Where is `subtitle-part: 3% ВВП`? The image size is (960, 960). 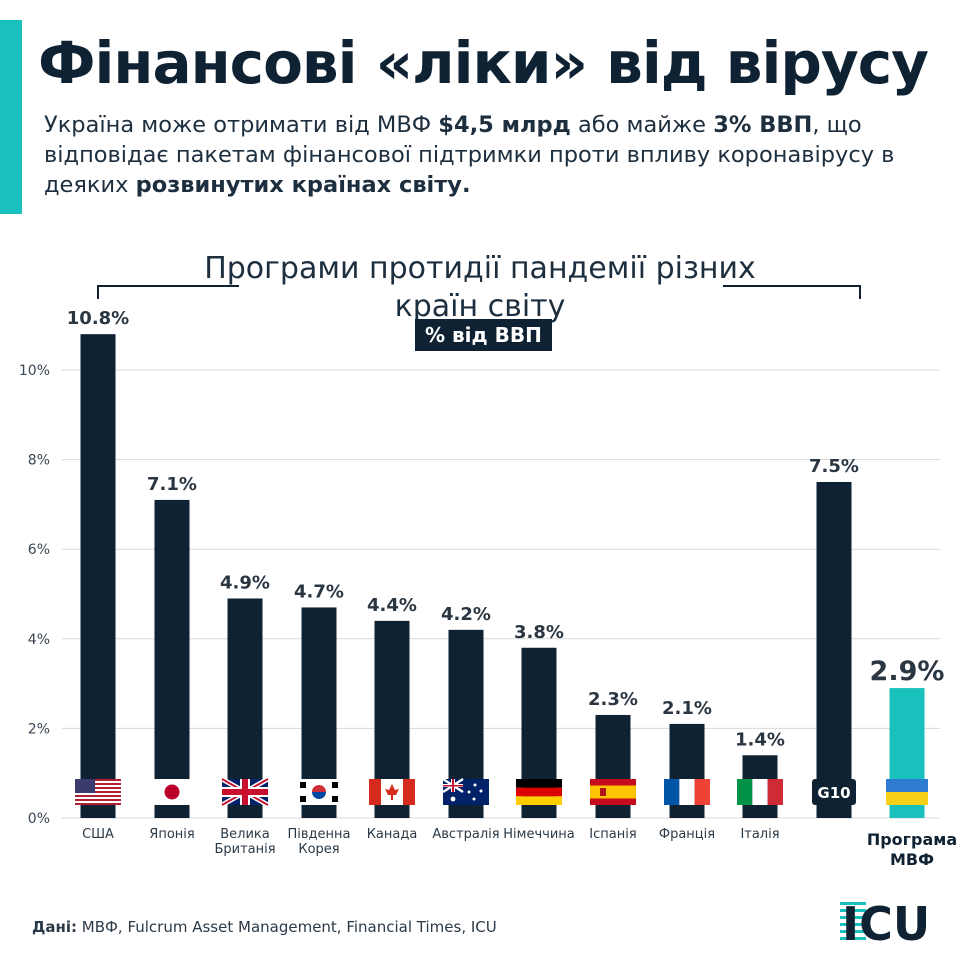
subtitle-part: 3% ВВП is located at coordinates (763, 125).